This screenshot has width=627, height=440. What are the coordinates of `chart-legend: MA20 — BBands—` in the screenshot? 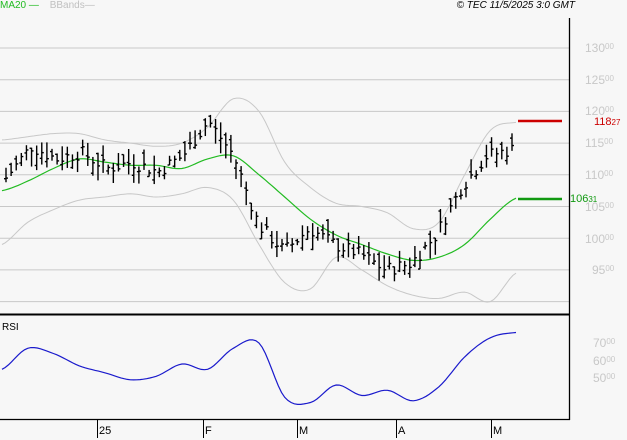 It's located at (47, 6).